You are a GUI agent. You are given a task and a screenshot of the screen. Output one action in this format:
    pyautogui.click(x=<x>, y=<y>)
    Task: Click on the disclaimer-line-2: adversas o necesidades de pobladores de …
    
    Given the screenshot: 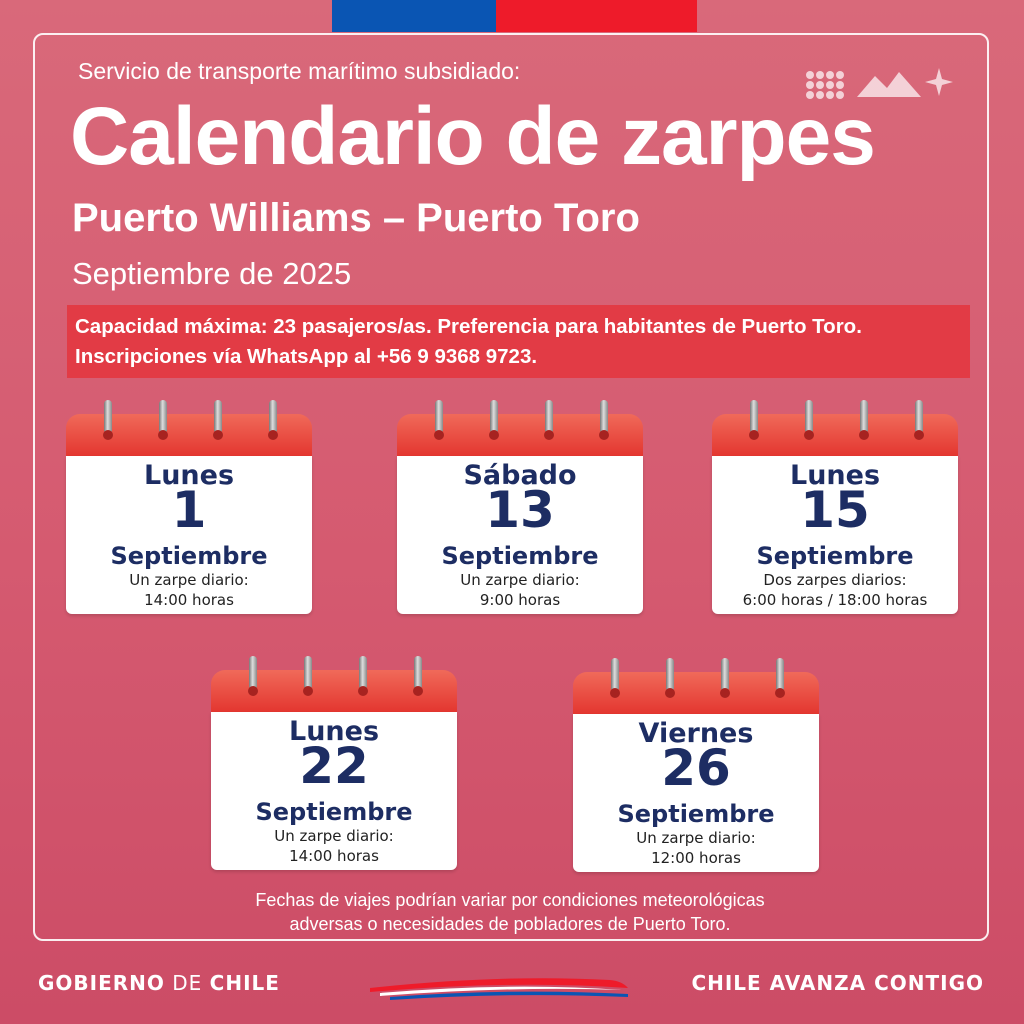 What is the action you would take?
    pyautogui.click(x=510, y=924)
    